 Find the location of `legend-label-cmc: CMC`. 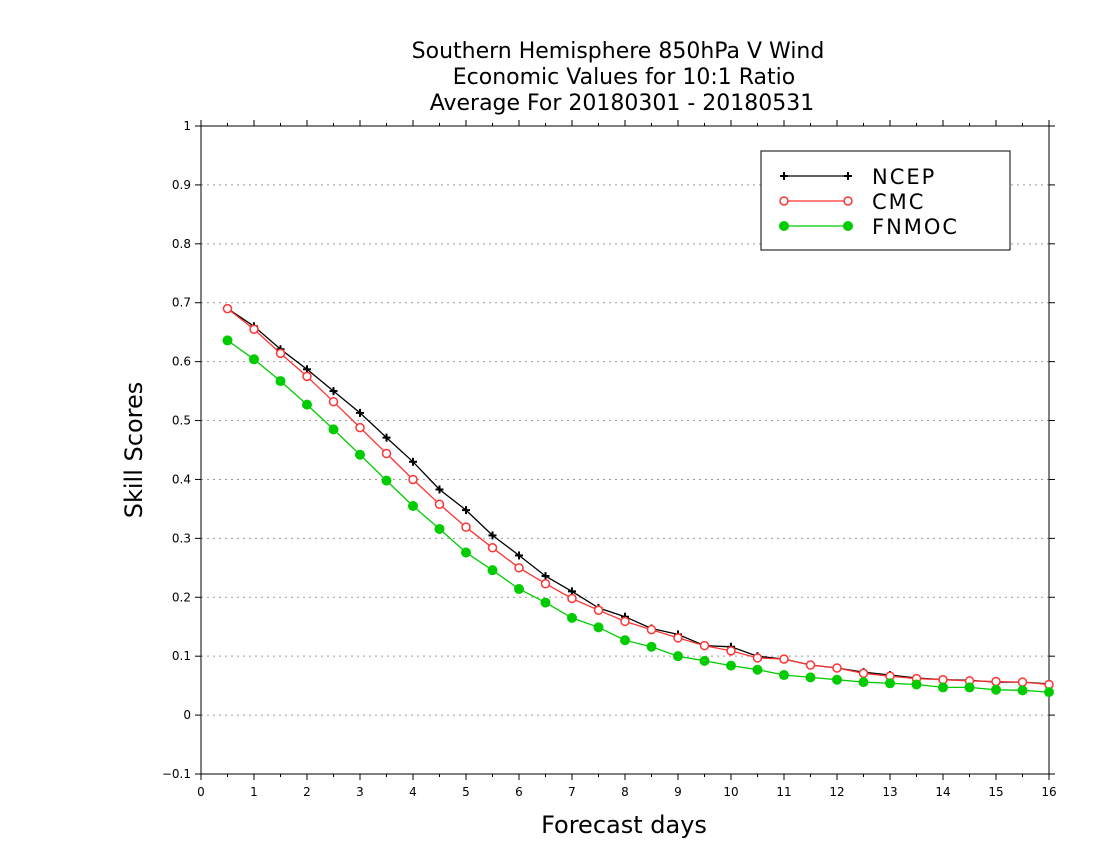

legend-label-cmc: CMC is located at coordinates (898, 202).